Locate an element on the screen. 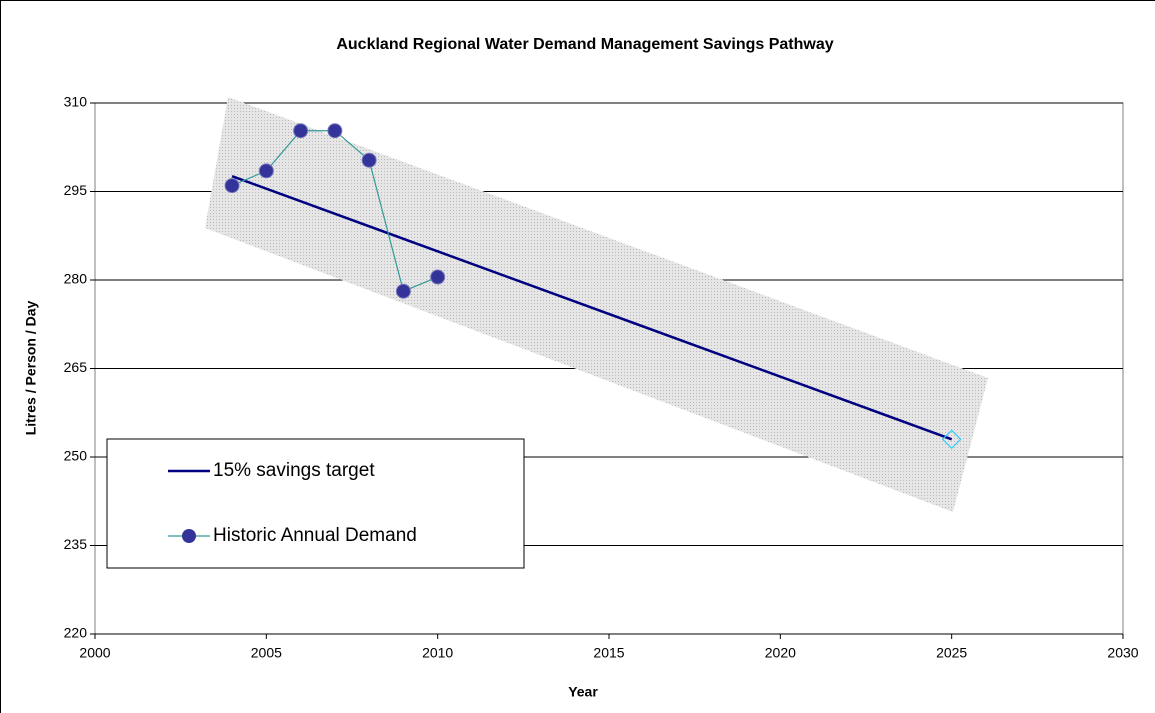 Image resolution: width=1155 pixels, height=713 pixels. y-tick-label: 280 is located at coordinates (76, 279).